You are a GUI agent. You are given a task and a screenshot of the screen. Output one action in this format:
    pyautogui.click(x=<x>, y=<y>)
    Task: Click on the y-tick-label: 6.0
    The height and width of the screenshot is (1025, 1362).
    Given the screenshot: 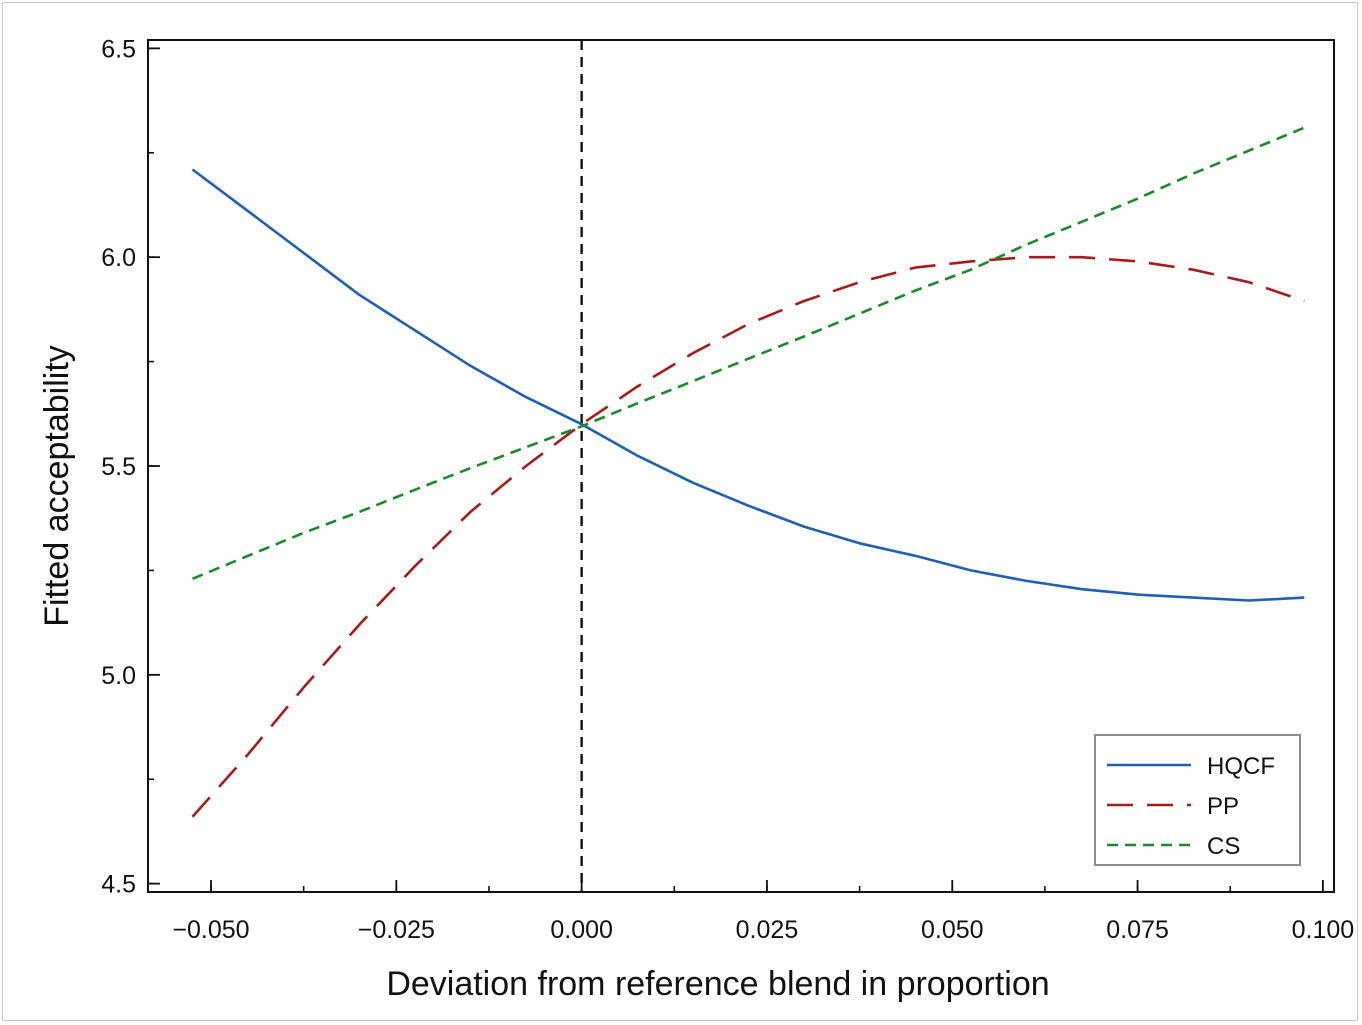 What is the action you would take?
    pyautogui.click(x=118, y=258)
    